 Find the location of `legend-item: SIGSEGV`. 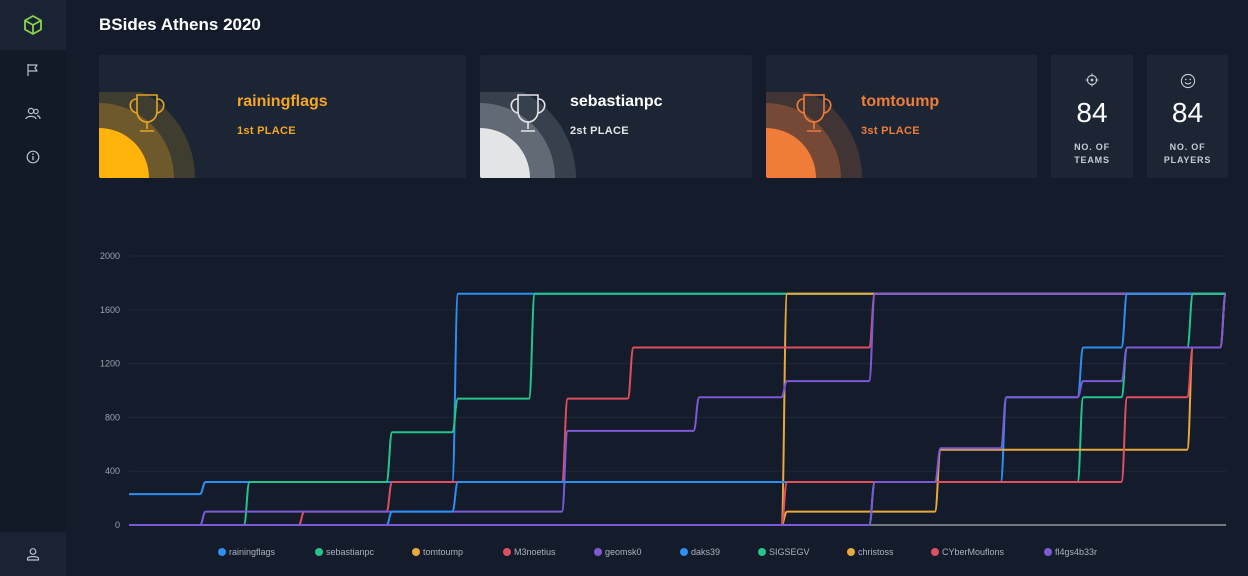

legend-item: SIGSEGV is located at coordinates (784, 552).